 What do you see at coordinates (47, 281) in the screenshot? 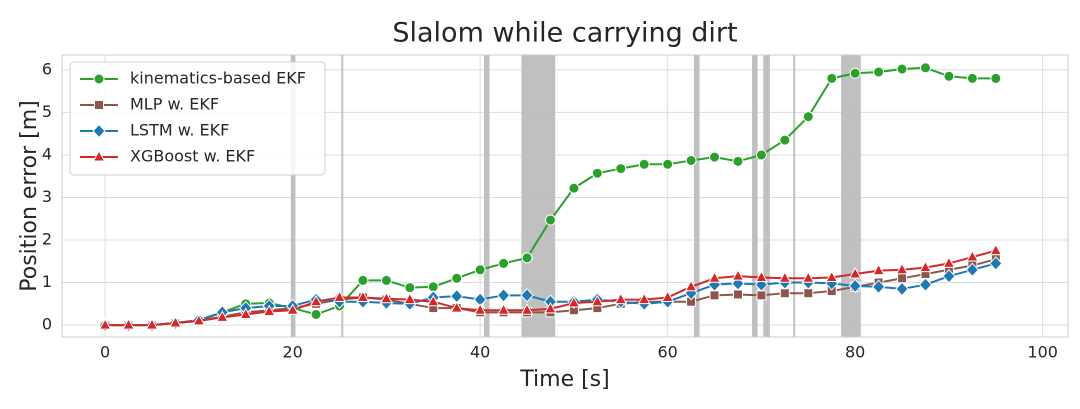
I see `y-tick-label: 1` at bounding box center [47, 281].